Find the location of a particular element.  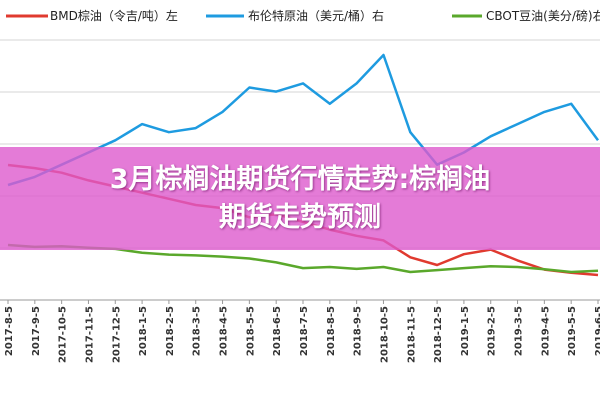

x-tick-label: 2017-8-5 is located at coordinates (9, 331).